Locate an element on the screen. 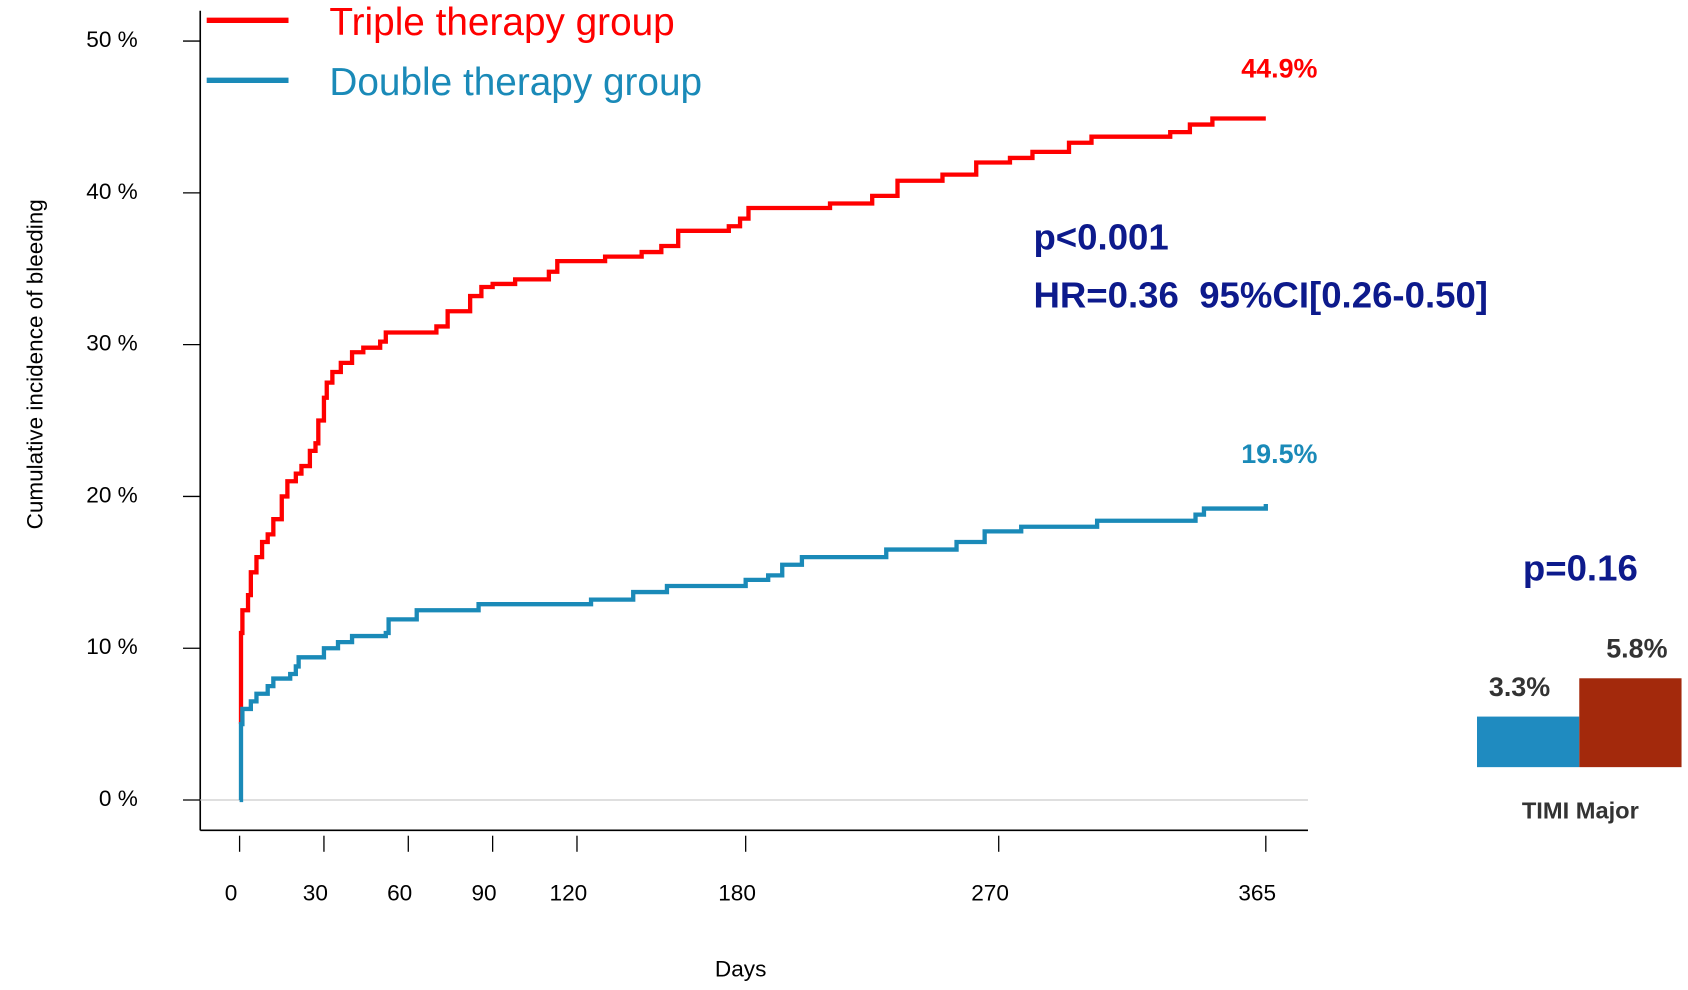  y-tick-label: 0 % is located at coordinates (118, 798).